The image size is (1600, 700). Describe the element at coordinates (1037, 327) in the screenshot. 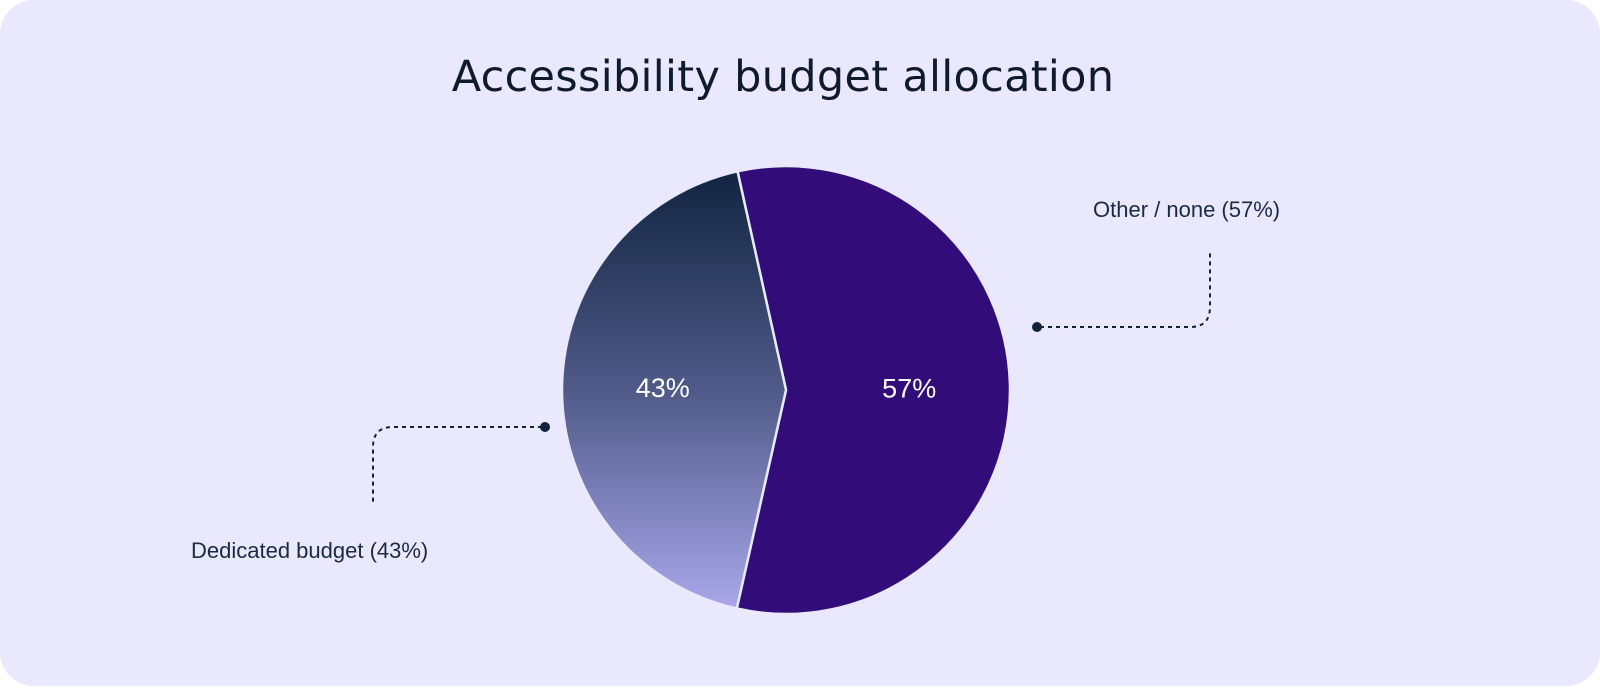

I see `leader-dot-other` at that location.